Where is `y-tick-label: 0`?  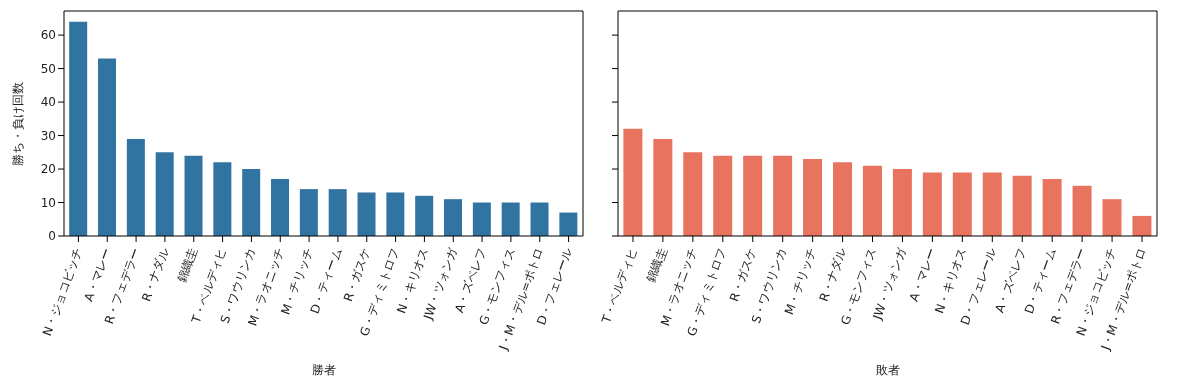 y-tick-label: 0 is located at coordinates (52, 236).